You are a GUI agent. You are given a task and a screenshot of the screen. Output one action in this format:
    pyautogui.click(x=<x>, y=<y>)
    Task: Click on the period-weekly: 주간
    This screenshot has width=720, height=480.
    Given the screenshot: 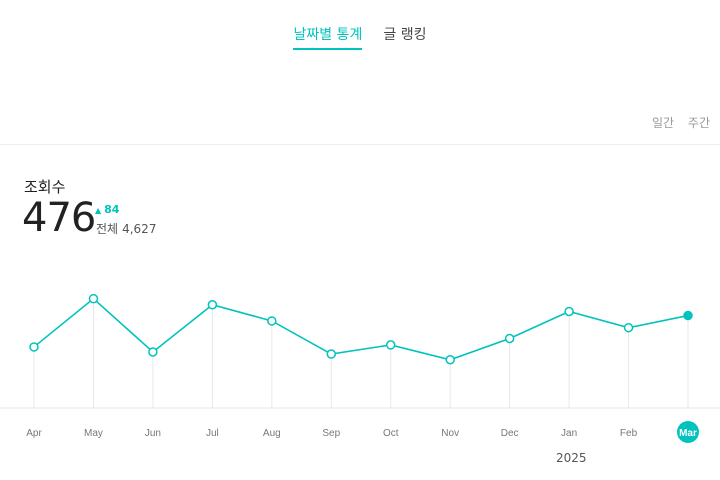 What is the action you would take?
    pyautogui.click(x=698, y=123)
    